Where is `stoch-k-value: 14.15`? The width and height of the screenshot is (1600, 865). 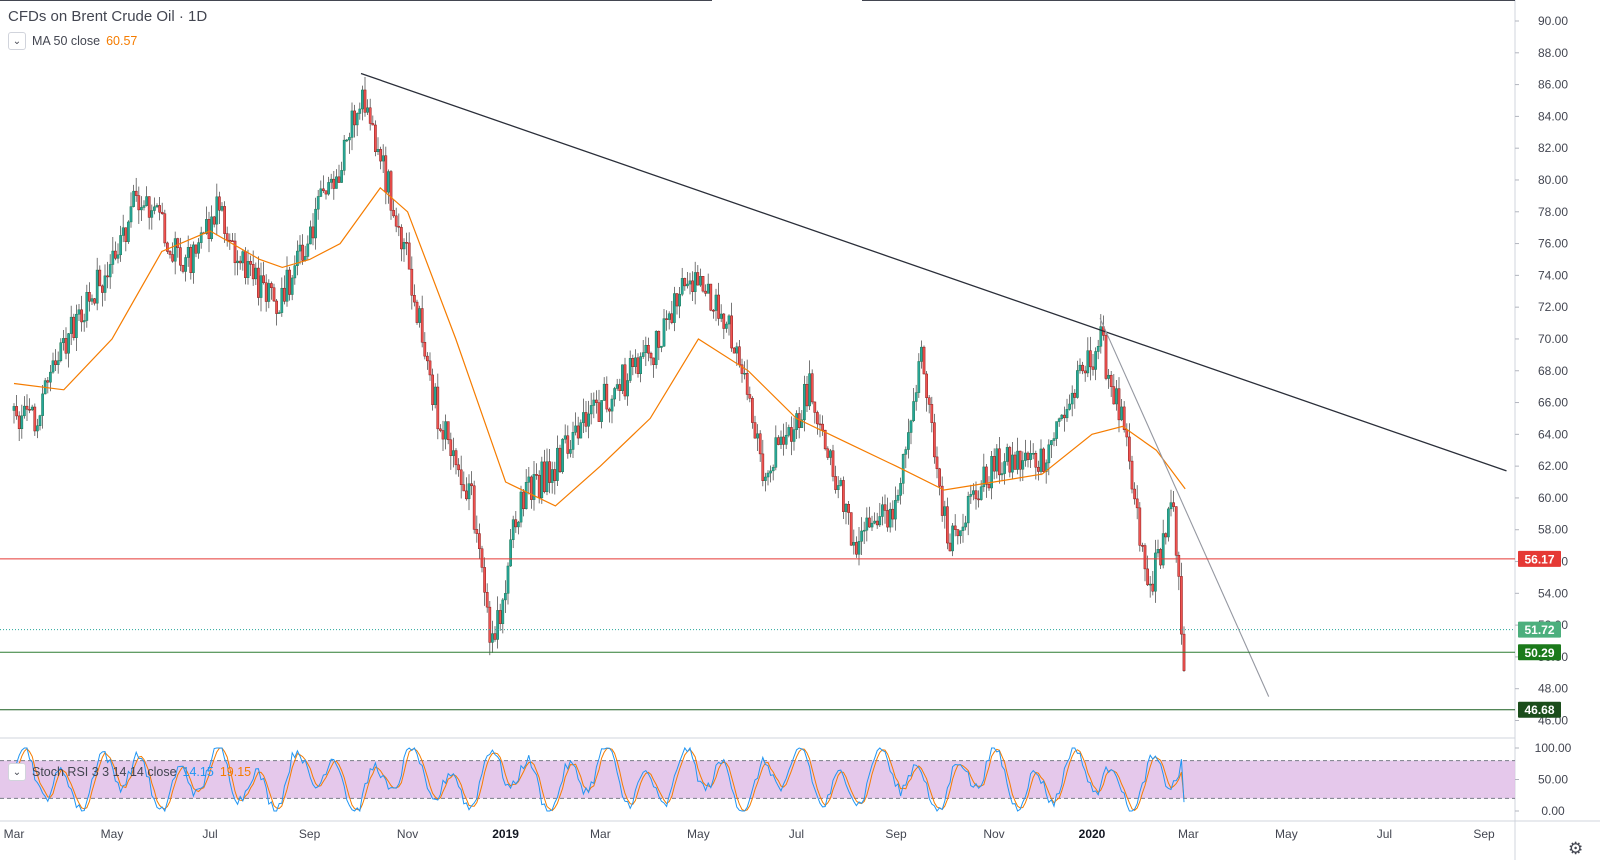
stoch-k-value: 14.15 is located at coordinates (198, 772).